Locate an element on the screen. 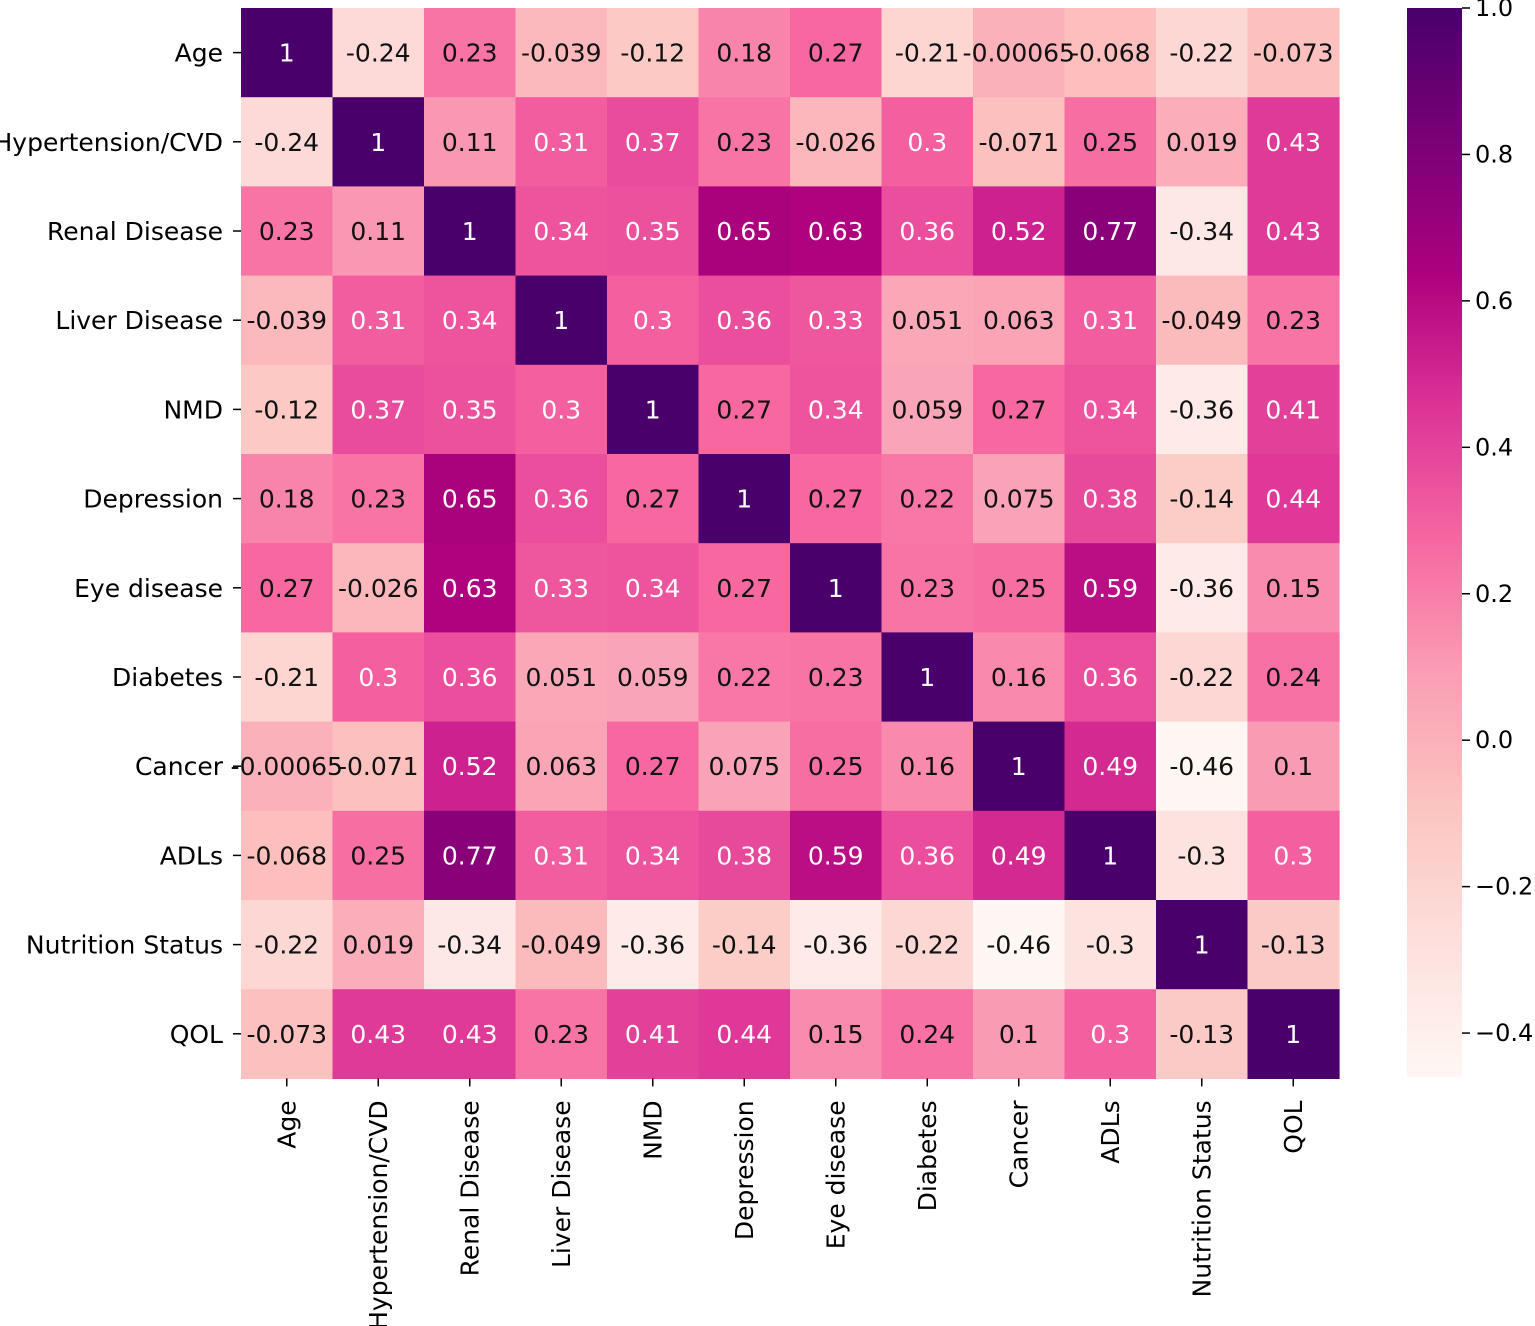 This screenshot has width=1535, height=1326. heatmap-cell-label: -0.026 is located at coordinates (835, 142).